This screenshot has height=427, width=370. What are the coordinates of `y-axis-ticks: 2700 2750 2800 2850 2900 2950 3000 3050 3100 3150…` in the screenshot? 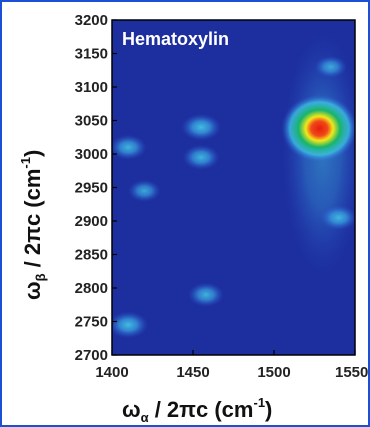 It's located at (96, 188).